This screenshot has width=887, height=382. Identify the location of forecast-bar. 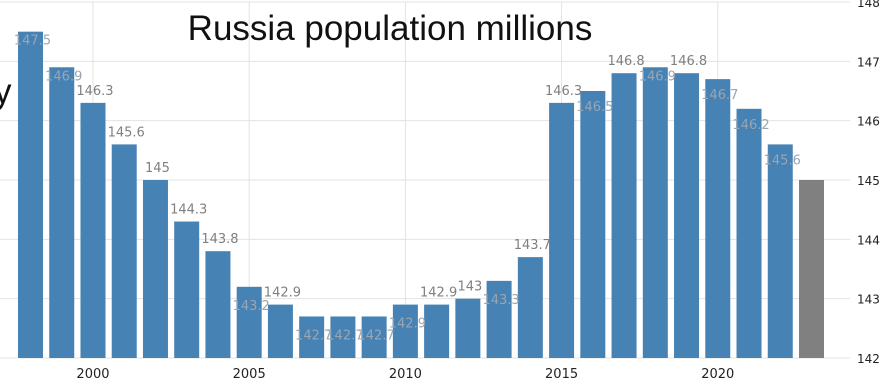
(811, 269).